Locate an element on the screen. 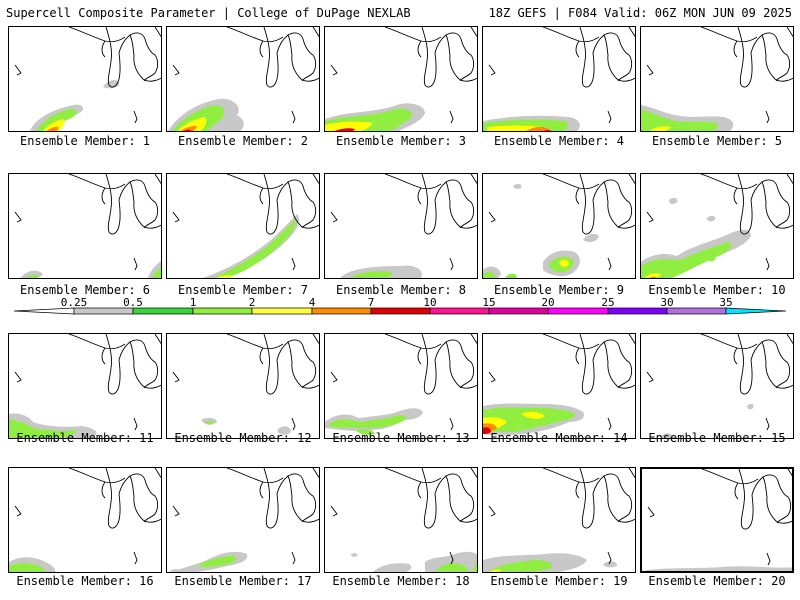 The height and width of the screenshot is (600, 800). colorbar-tick-label: 25 is located at coordinates (607, 302).